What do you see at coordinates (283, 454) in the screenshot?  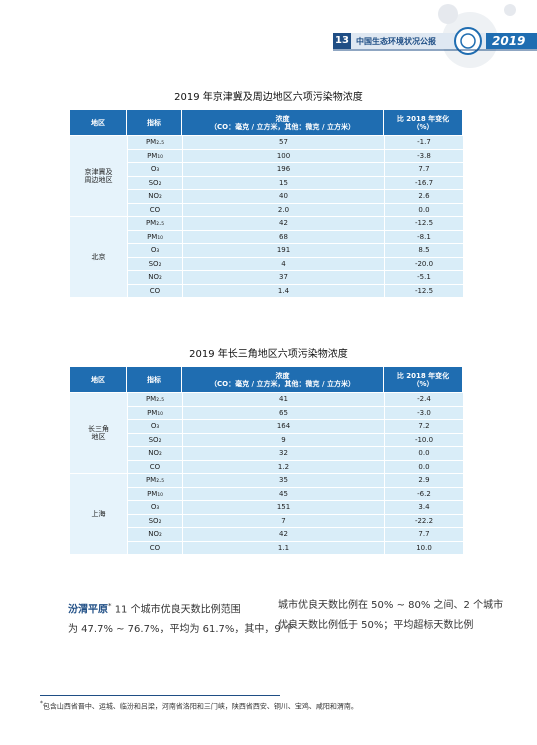 I see `table-cell: 32` at bounding box center [283, 454].